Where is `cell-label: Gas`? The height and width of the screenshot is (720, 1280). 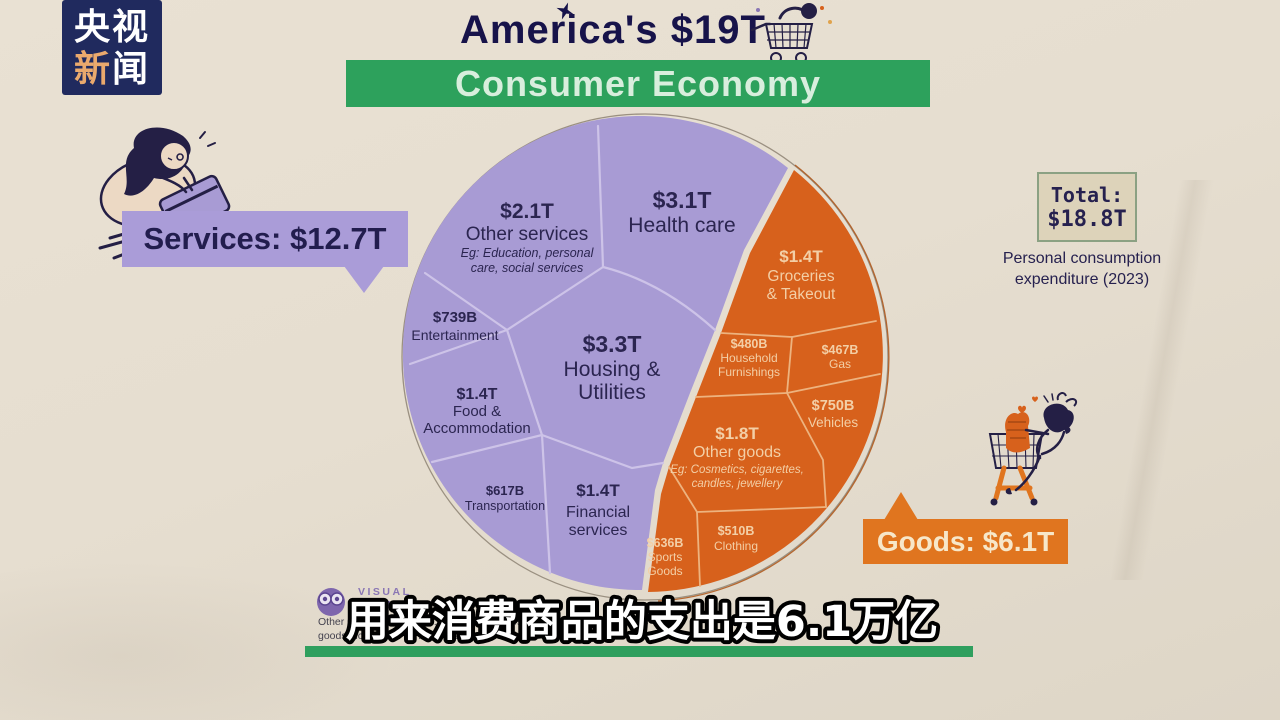 cell-label: Gas is located at coordinates (840, 364).